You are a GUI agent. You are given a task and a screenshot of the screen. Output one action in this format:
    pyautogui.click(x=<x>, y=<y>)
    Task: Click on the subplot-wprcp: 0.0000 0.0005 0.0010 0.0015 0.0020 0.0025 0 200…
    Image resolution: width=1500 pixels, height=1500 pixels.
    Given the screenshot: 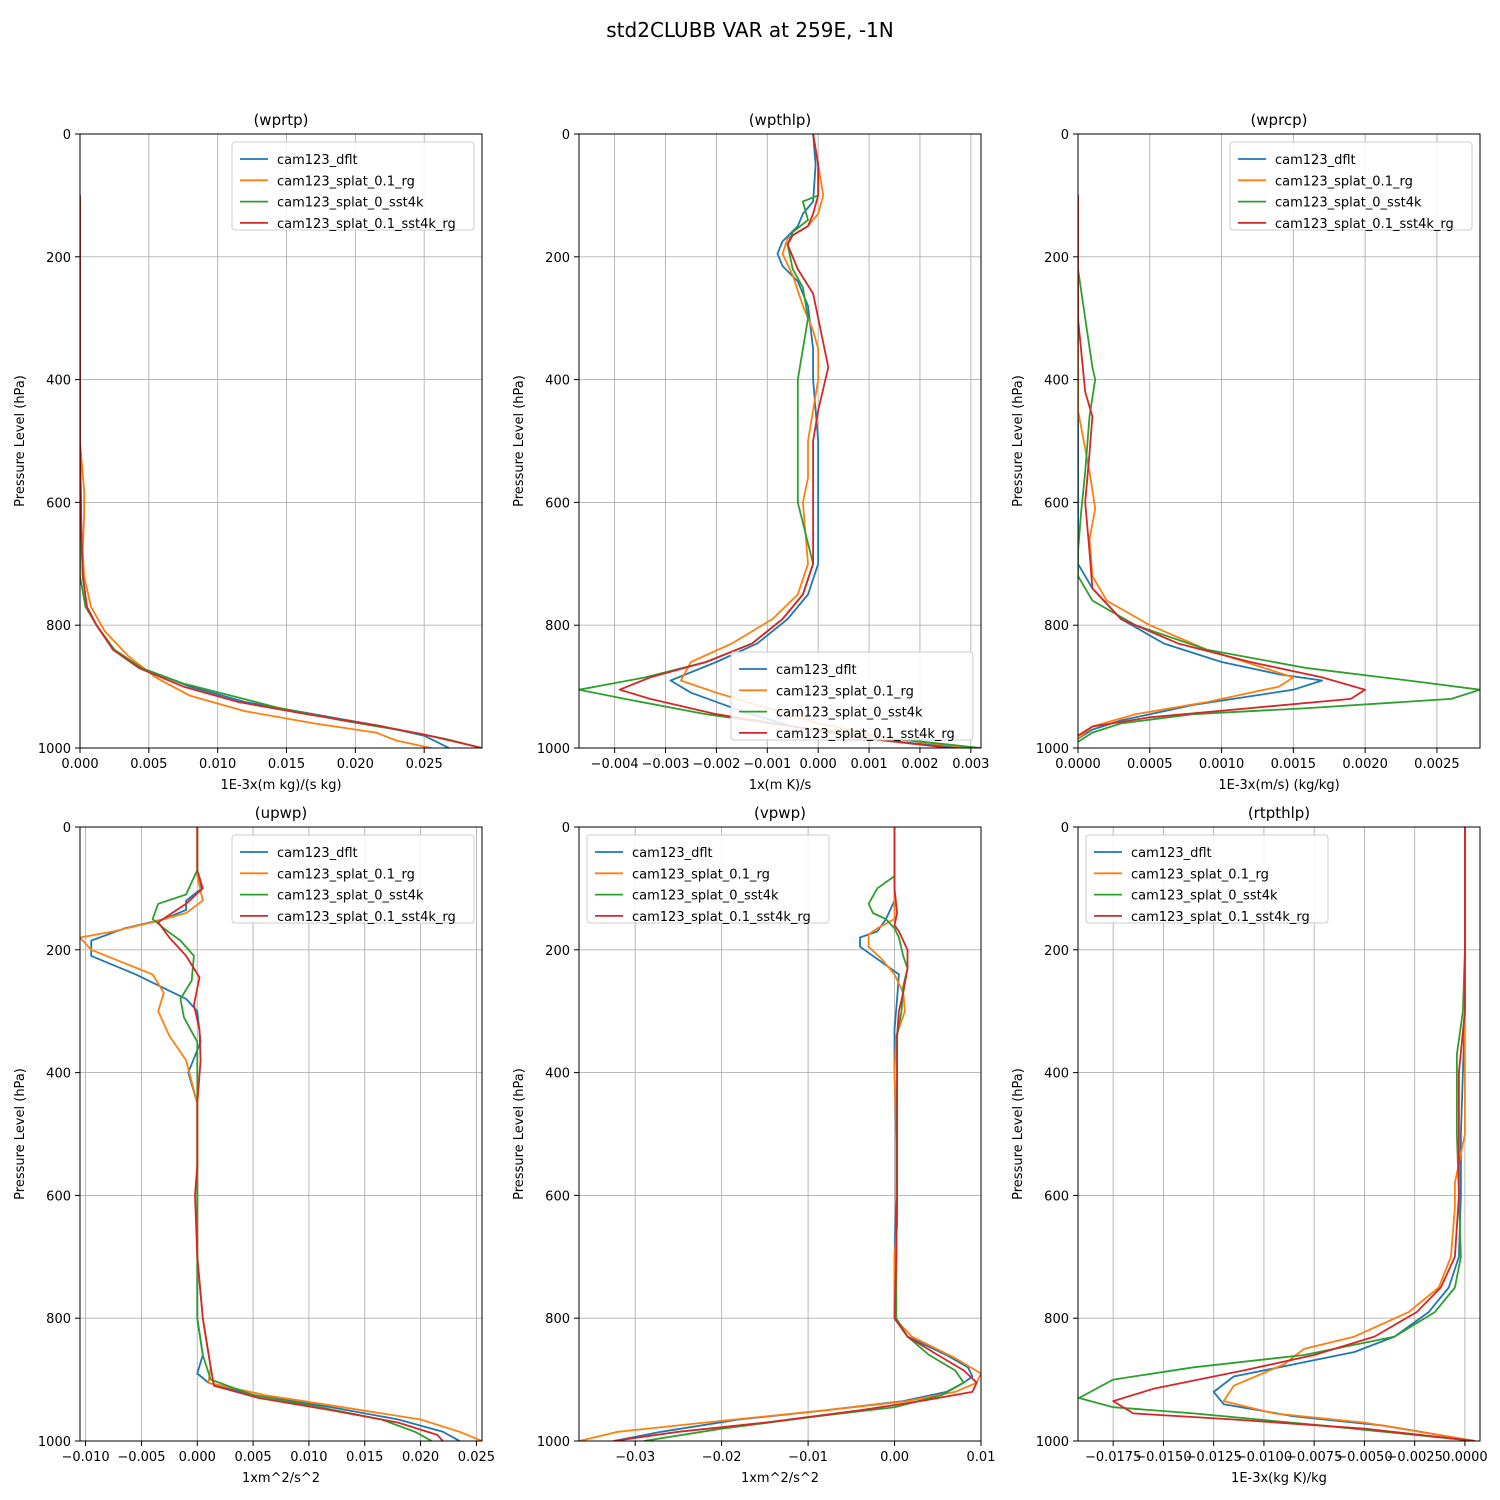 What is the action you would take?
    pyautogui.click(x=1246, y=452)
    